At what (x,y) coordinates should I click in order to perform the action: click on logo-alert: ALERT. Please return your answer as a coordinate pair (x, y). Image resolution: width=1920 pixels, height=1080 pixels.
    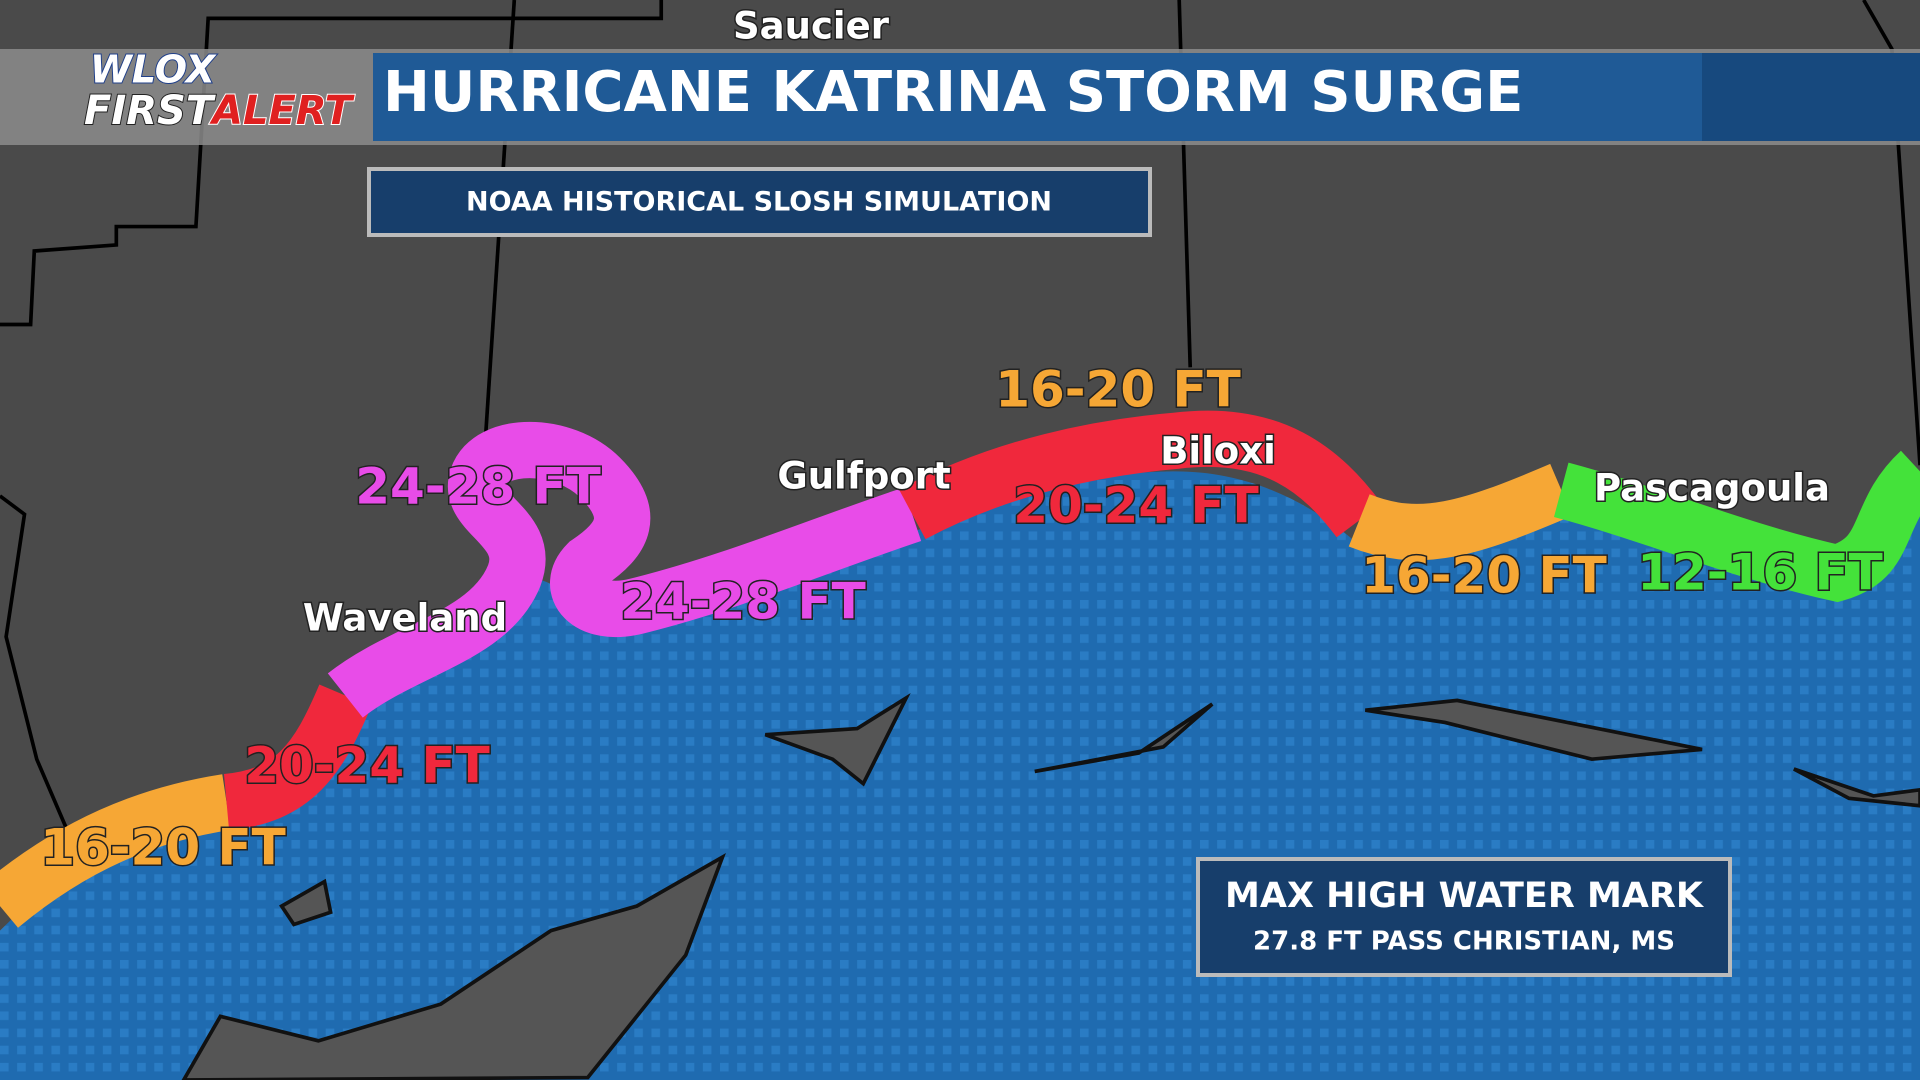
    Looking at the image, I should click on (282, 111).